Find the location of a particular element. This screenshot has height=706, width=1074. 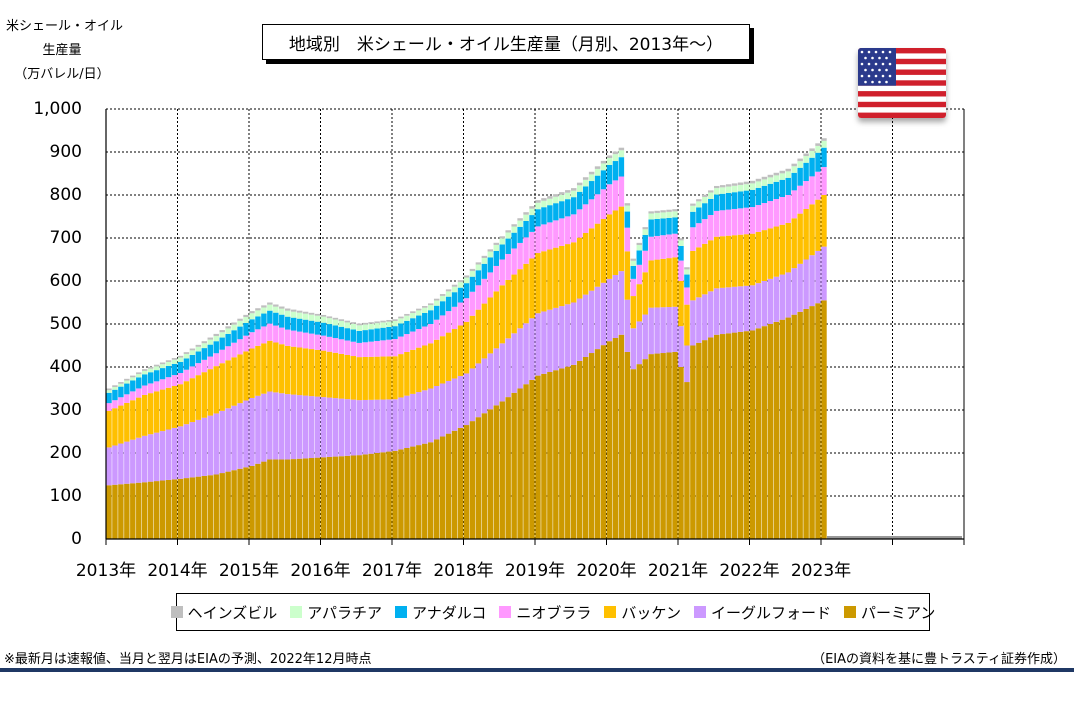

y-axis-label: 米シェール・オイル 生産量 （万バレル/日） is located at coordinates (64, 51).